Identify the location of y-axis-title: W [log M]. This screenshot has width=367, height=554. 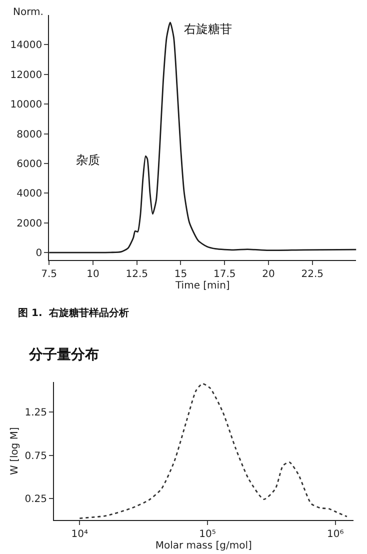
(15, 450).